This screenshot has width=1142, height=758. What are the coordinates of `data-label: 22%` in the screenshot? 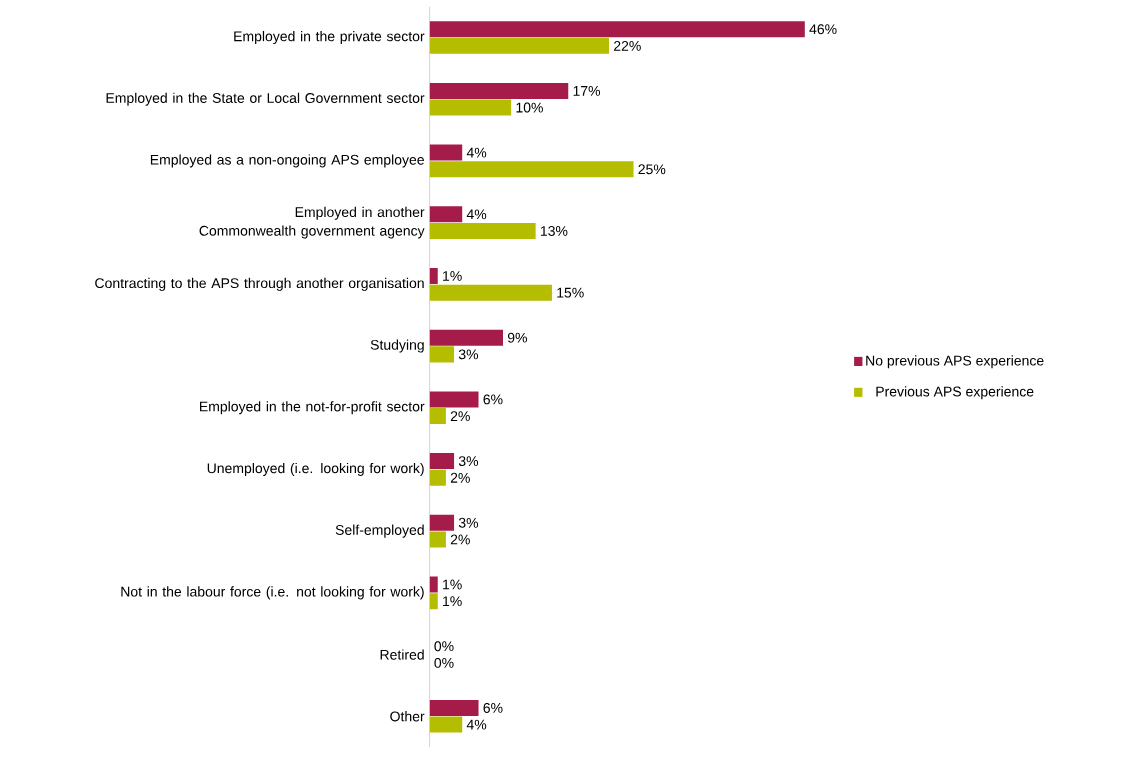 It's located at (627, 46).